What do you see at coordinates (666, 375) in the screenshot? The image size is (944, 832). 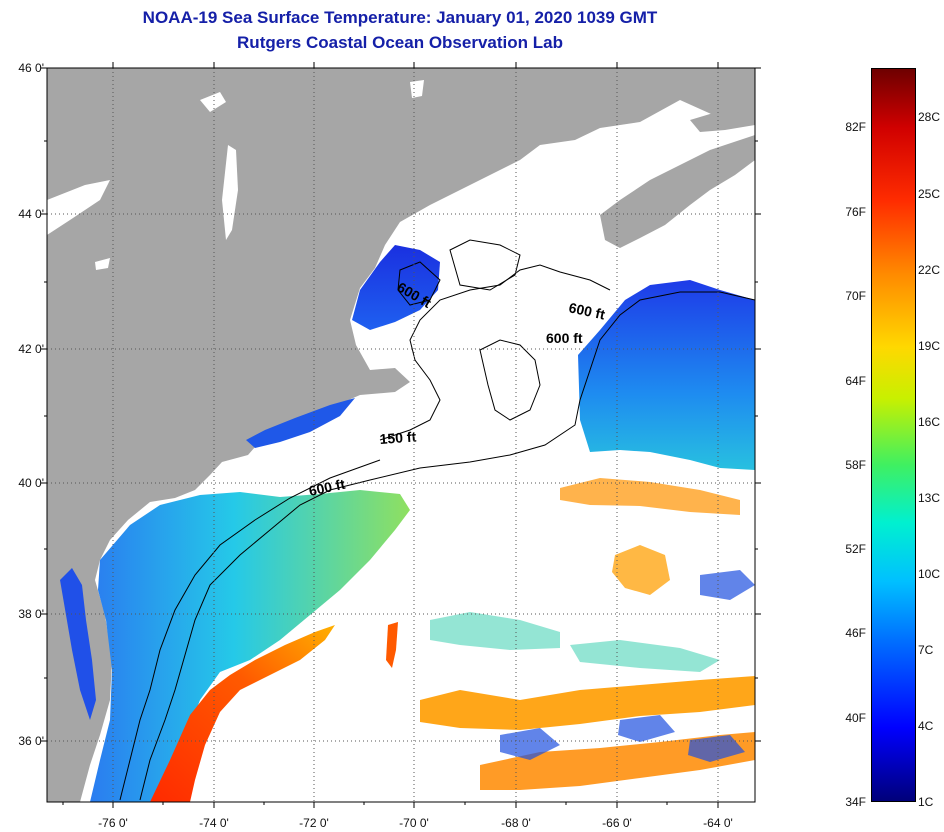 I see `scotian-shelf-water` at bounding box center [666, 375].